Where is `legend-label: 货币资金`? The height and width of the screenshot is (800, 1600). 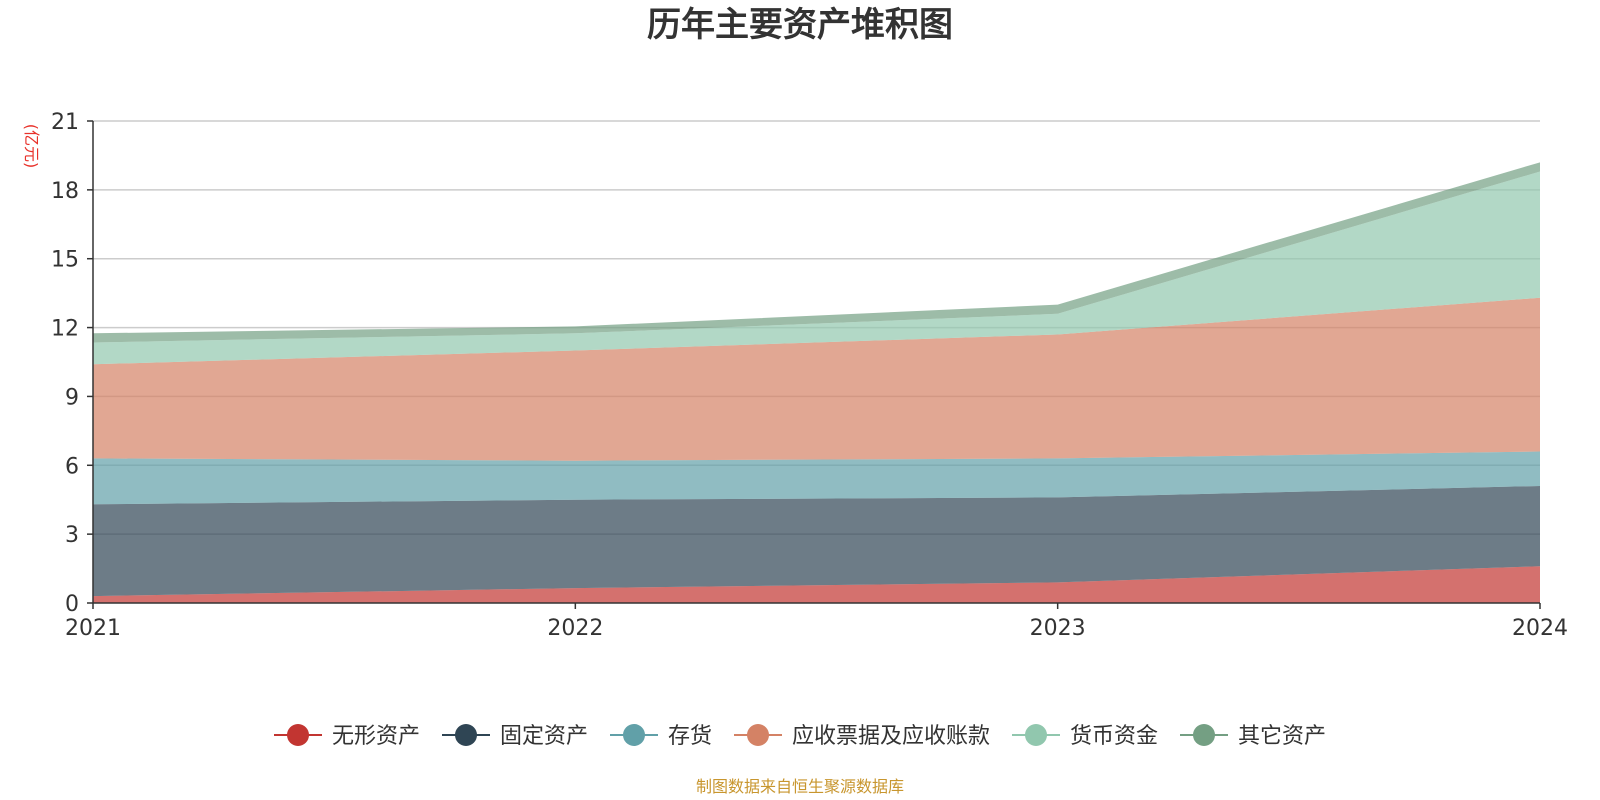
legend-label: 货币资金 is located at coordinates (1114, 736).